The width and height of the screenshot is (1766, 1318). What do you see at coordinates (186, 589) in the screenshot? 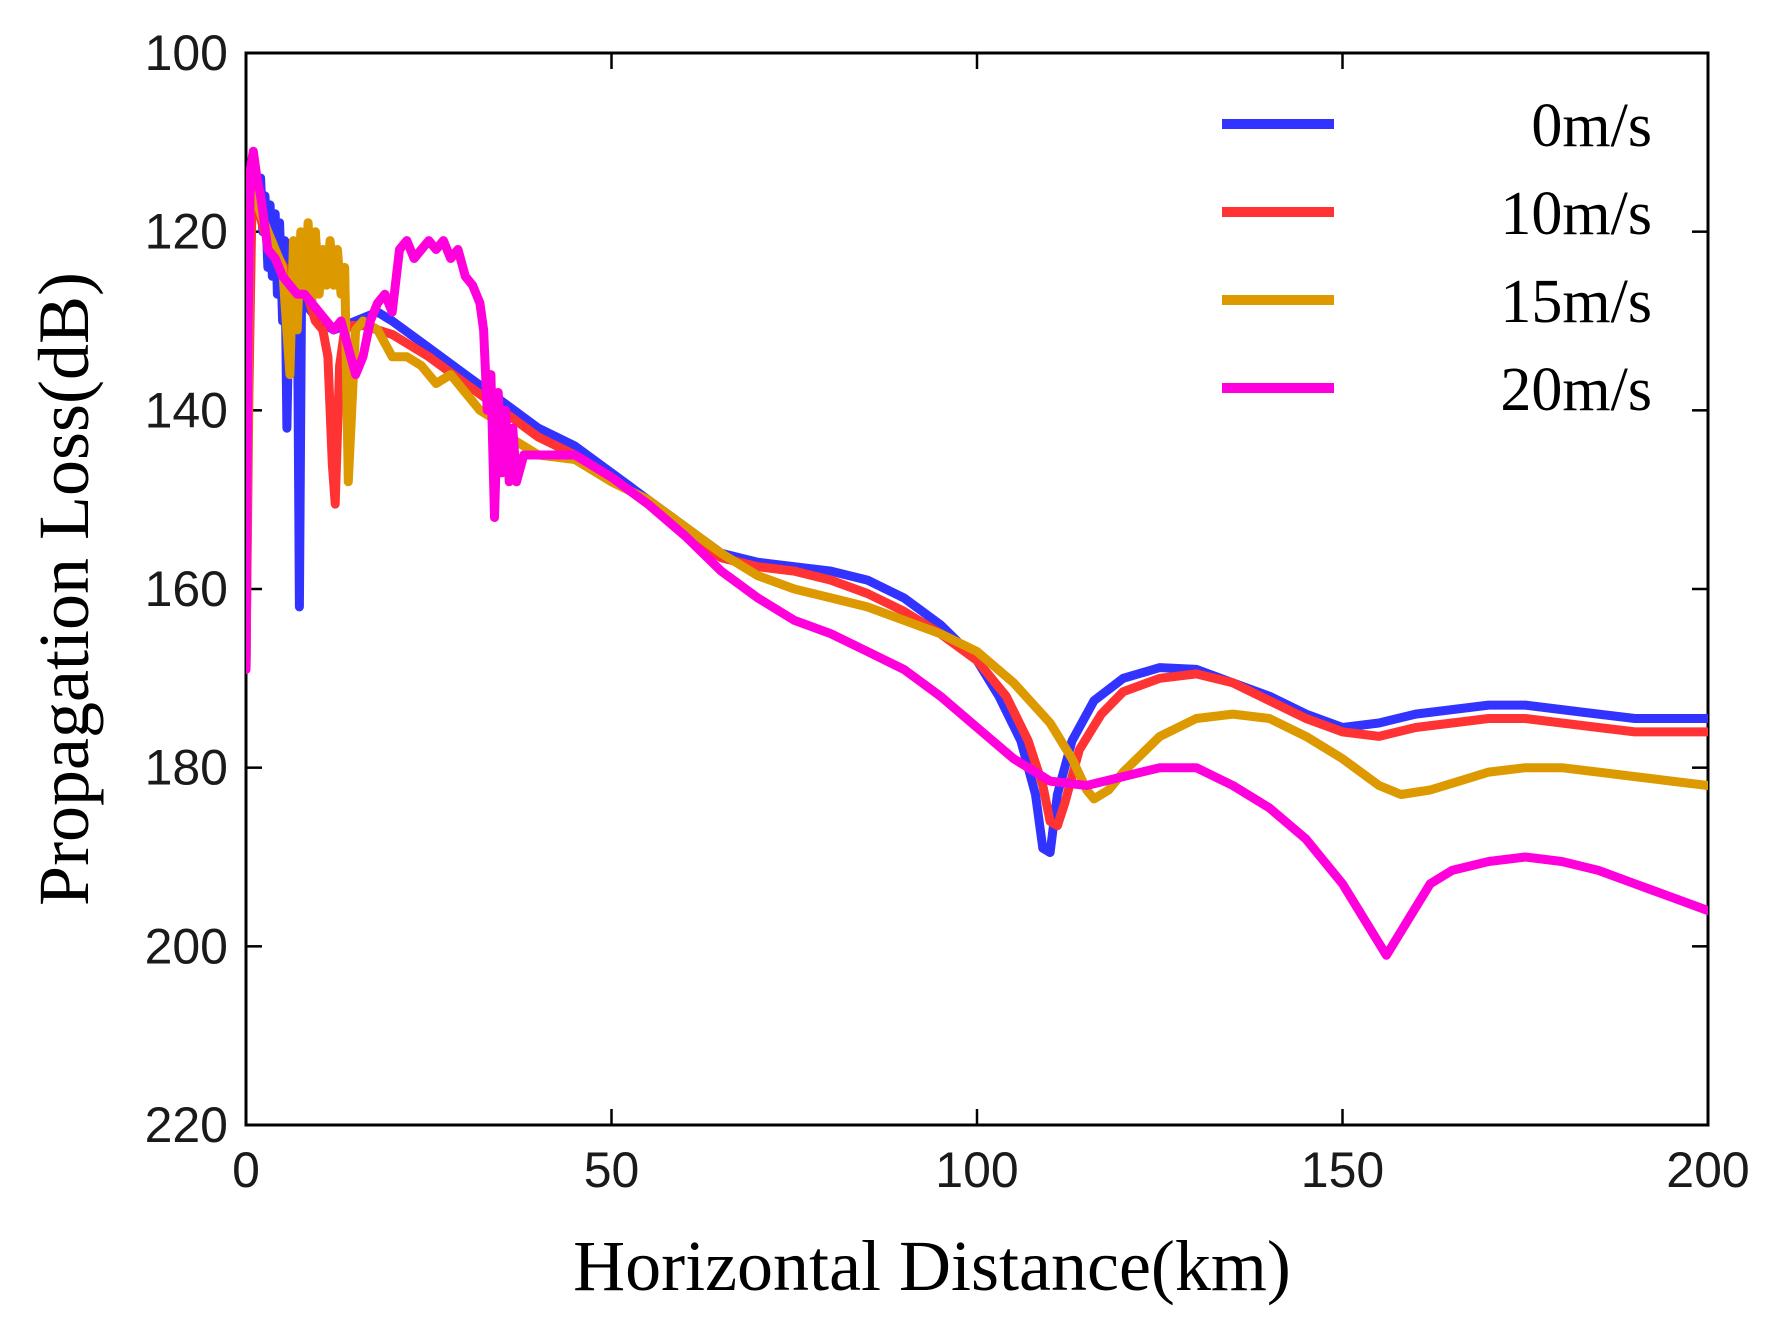
I see `y-tick-label: 160` at bounding box center [186, 589].